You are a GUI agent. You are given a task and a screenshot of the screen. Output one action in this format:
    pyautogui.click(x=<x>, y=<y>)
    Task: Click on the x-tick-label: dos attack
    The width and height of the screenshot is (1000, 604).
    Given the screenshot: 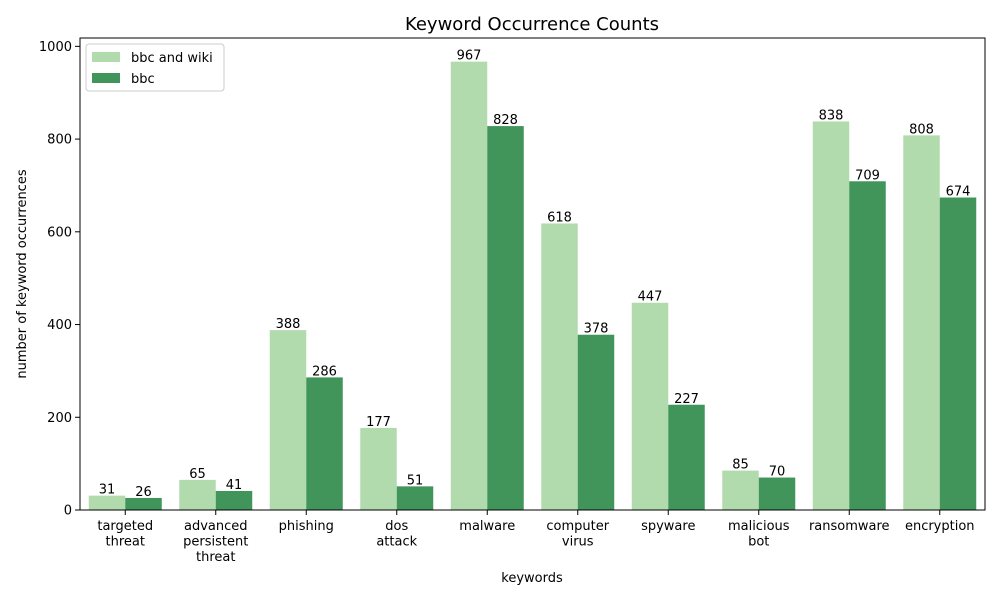 What is the action you would take?
    pyautogui.click(x=396, y=534)
    